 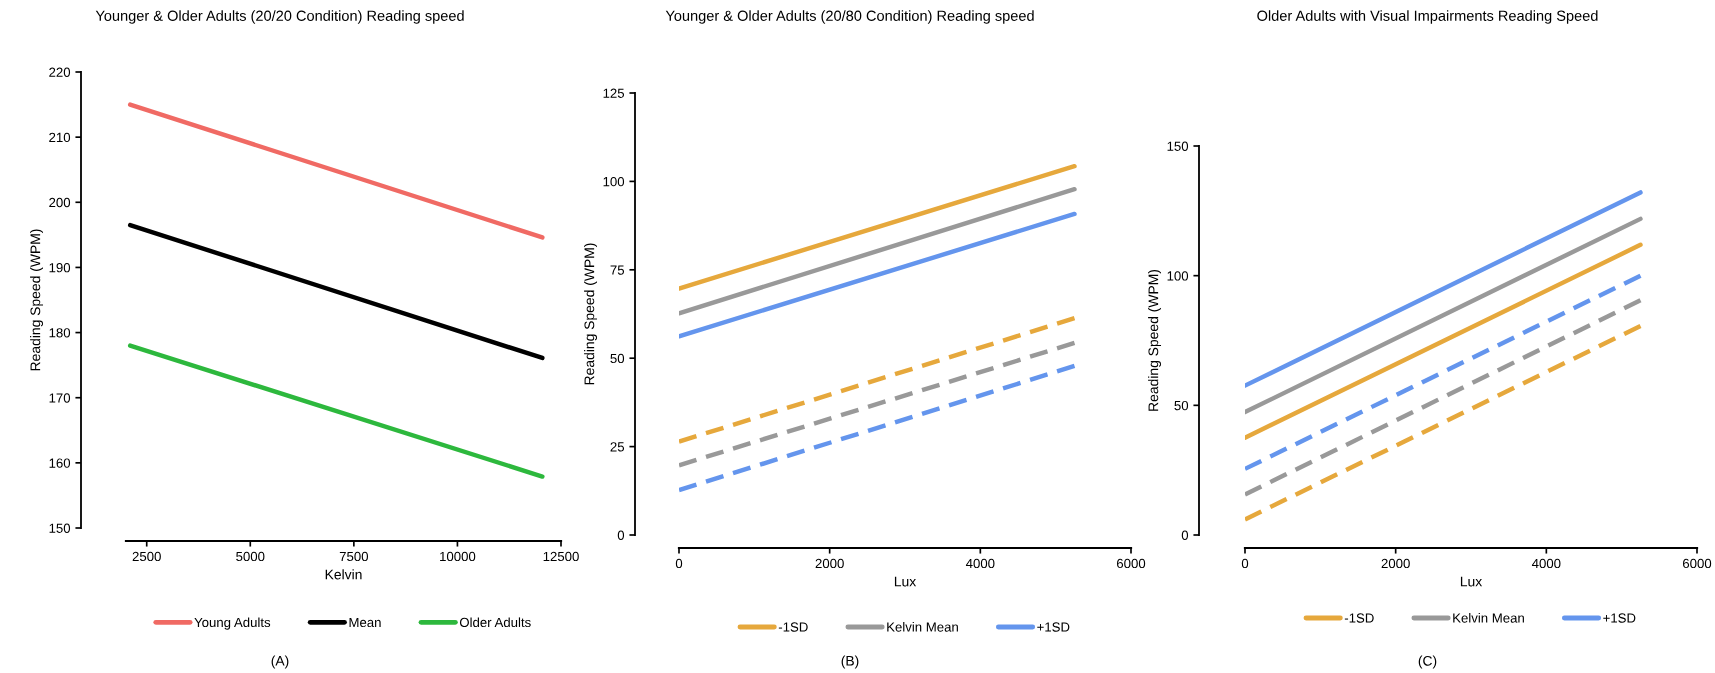 I want to click on y-tick-label: 180, so click(x=60, y=333).